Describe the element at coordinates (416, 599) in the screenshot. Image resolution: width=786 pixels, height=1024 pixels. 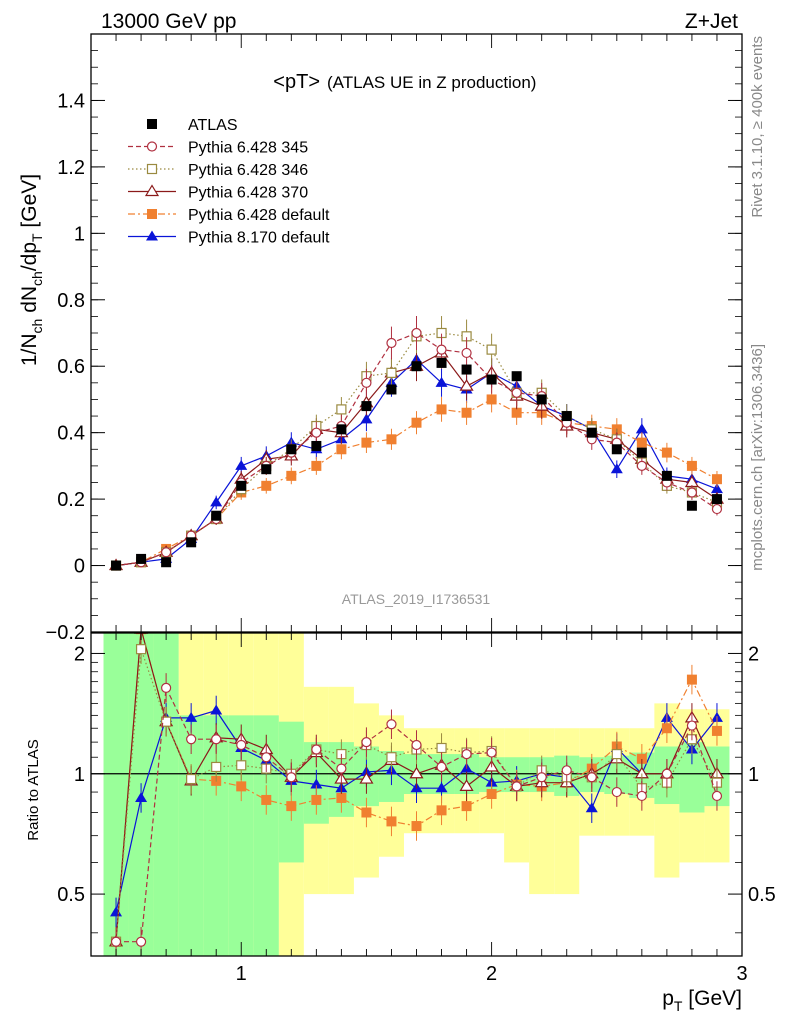
I see `analysis-label: ATLAS_2019_I1736531` at that location.